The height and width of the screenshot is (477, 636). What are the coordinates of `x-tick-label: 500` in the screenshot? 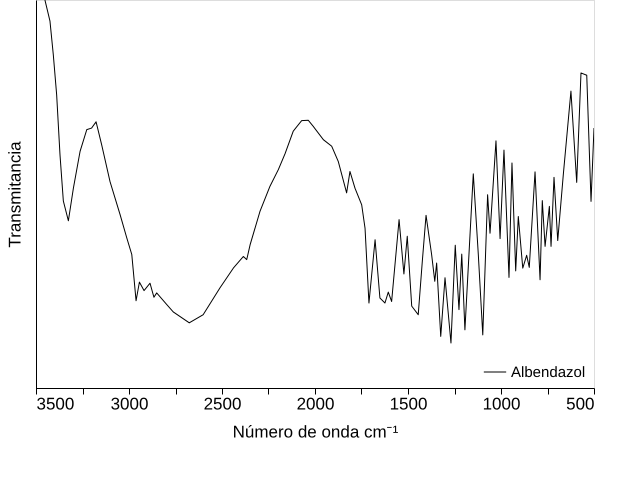 It's located at (580, 404).